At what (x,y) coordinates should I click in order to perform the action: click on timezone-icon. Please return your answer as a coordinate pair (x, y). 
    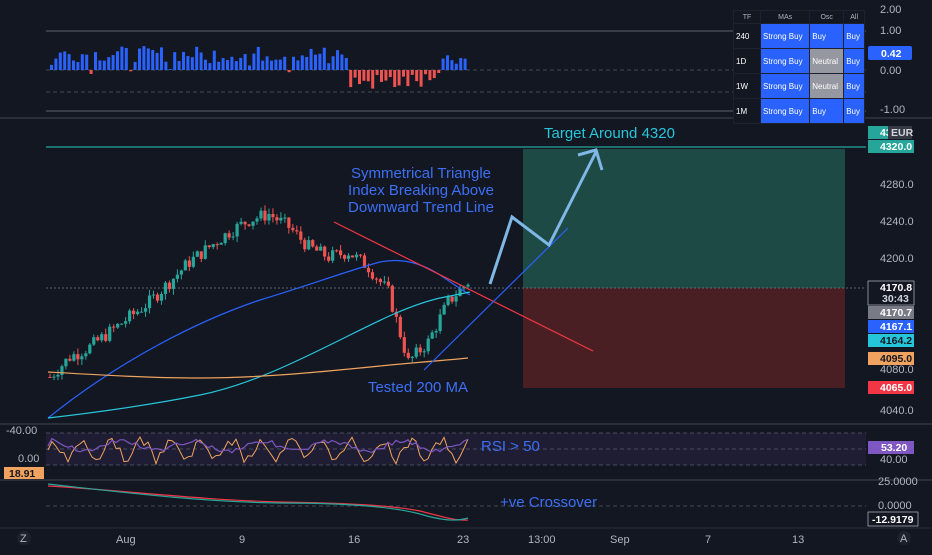
    Looking at the image, I should click on (24, 538).